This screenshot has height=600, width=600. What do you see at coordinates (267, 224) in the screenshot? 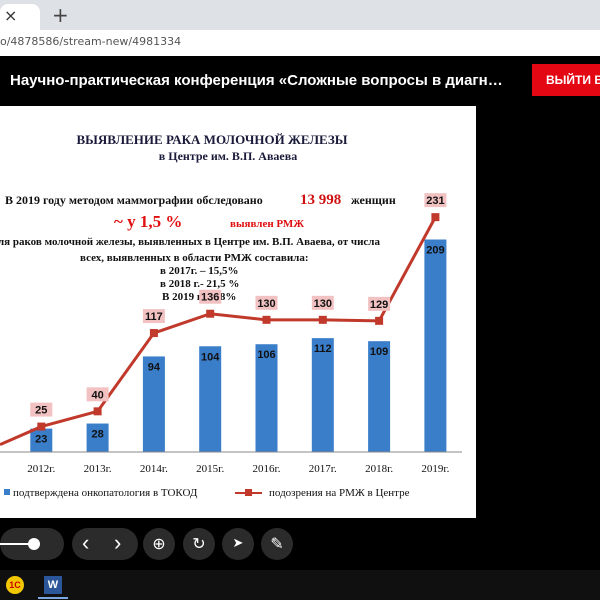
I see `percent-label: выявлен РМЖ` at bounding box center [267, 224].